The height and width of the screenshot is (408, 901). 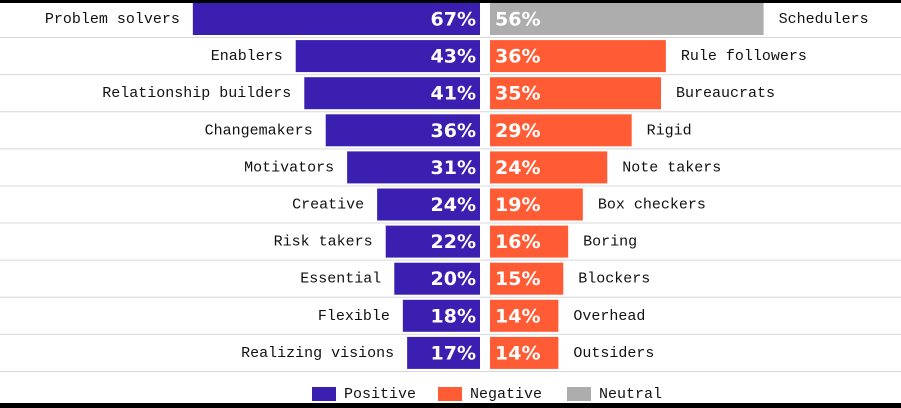 I want to click on category-label: Outsiders, so click(x=613, y=353).